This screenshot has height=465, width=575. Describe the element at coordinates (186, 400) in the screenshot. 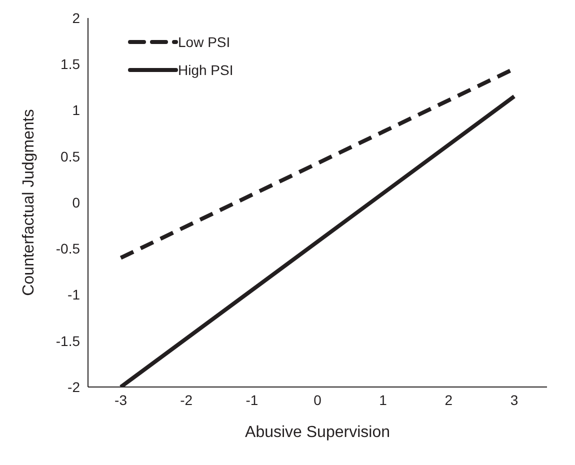

I see `x-tick-label: -2` at that location.